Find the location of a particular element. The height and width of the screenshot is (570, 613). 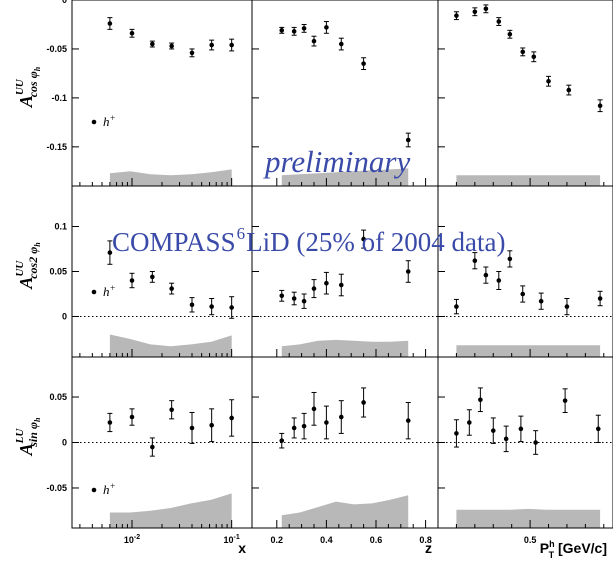

y-tick-label: -0.1 is located at coordinates (59, 98).